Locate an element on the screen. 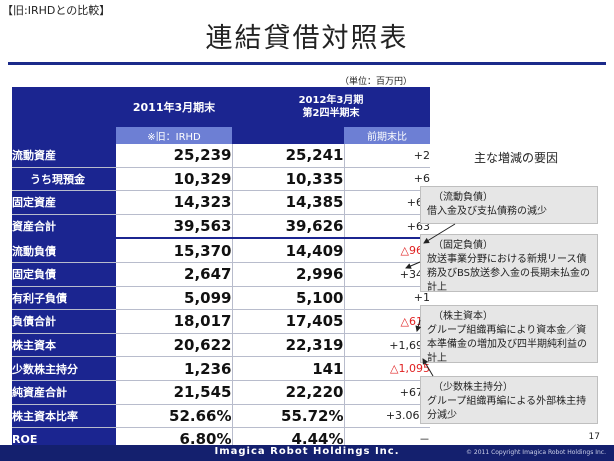 This screenshot has height=461, width=614. row-label: 流動資産 is located at coordinates (64, 156).